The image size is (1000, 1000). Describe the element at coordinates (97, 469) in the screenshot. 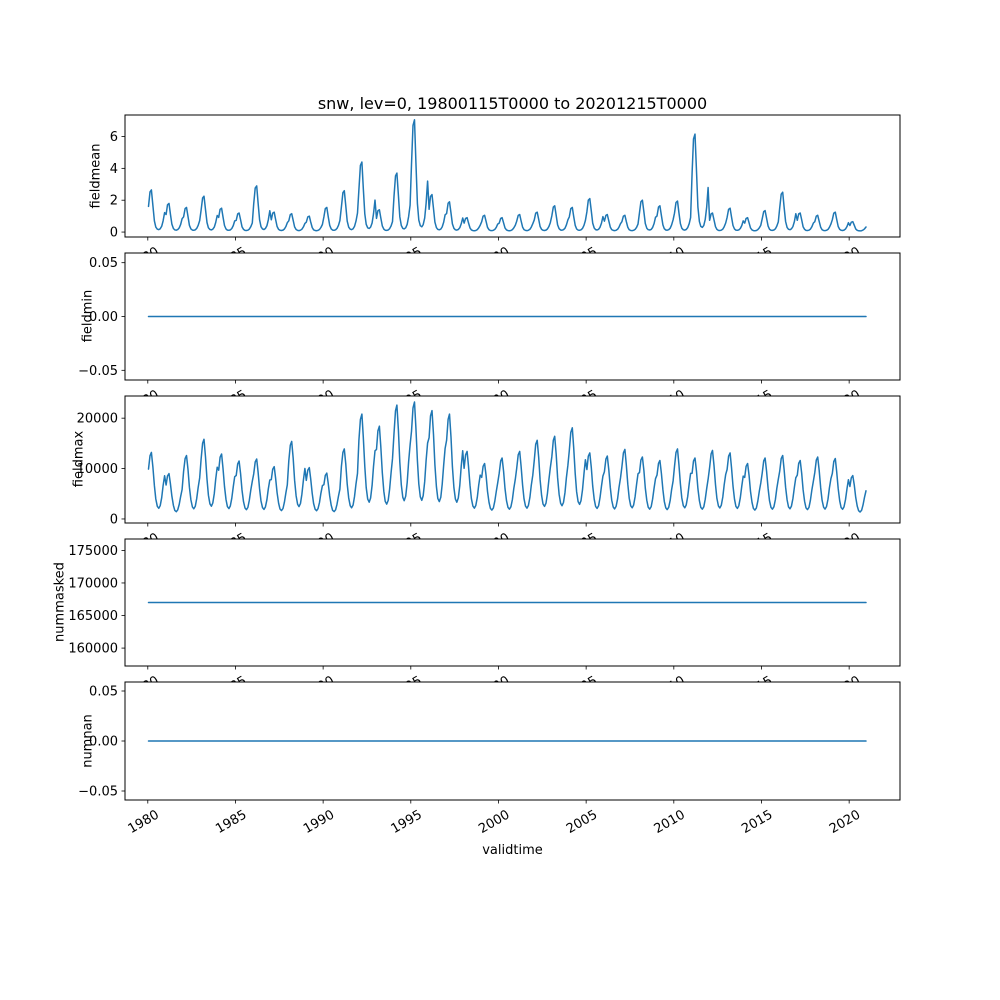

I see `y-tick-label: 10000` at that location.